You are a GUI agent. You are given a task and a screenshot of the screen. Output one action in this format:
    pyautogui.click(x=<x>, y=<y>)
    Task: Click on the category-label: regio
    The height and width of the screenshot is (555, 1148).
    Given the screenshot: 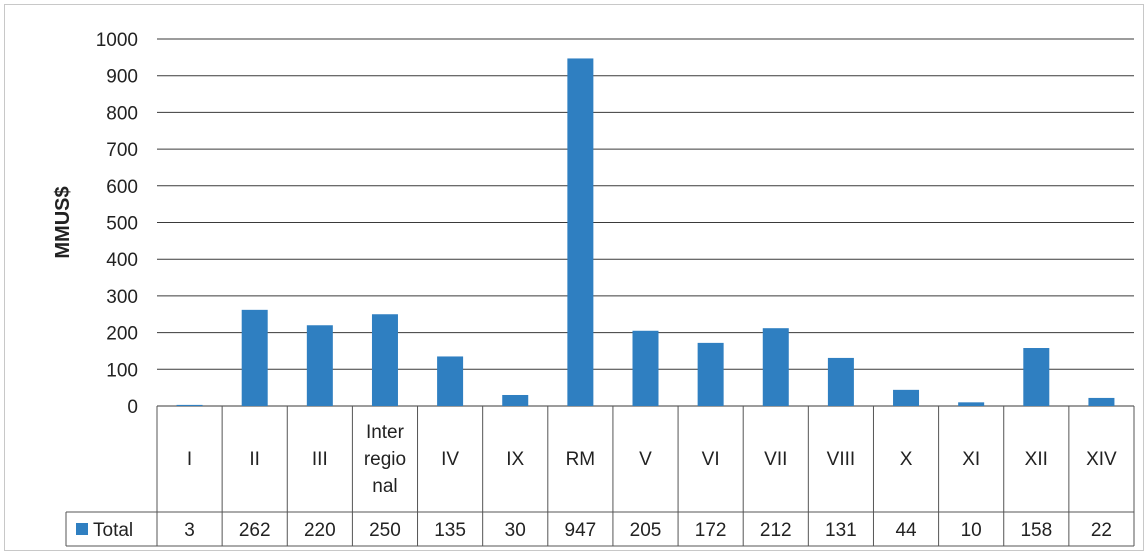 What is the action you would take?
    pyautogui.click(x=385, y=459)
    